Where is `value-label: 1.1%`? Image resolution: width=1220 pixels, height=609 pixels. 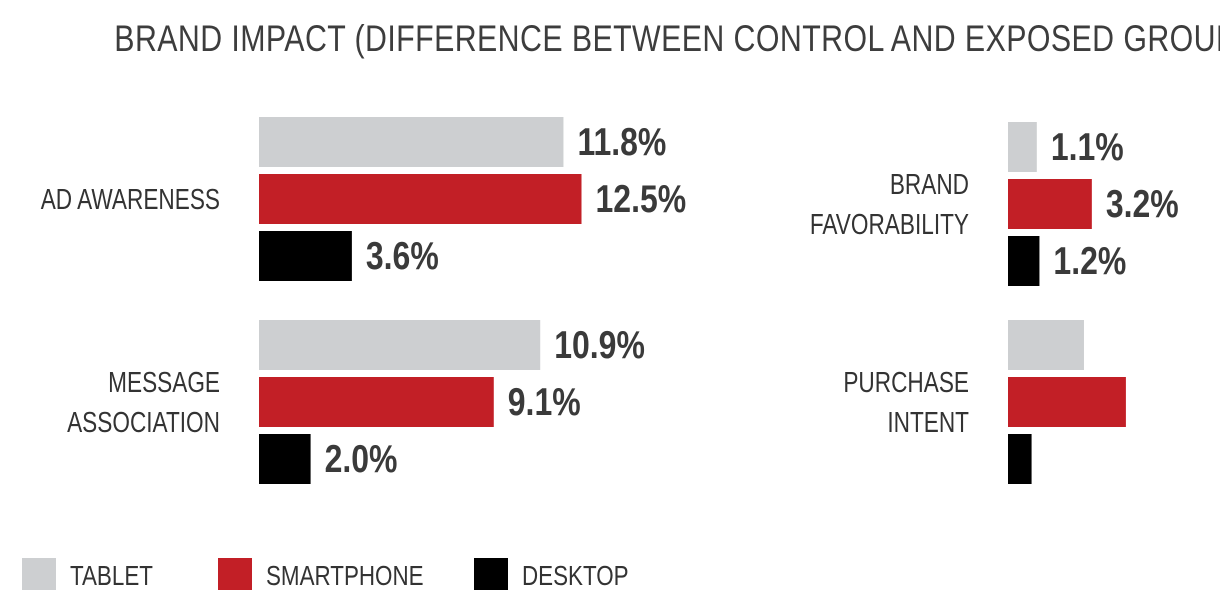 value-label: 1.1% is located at coordinates (1087, 147).